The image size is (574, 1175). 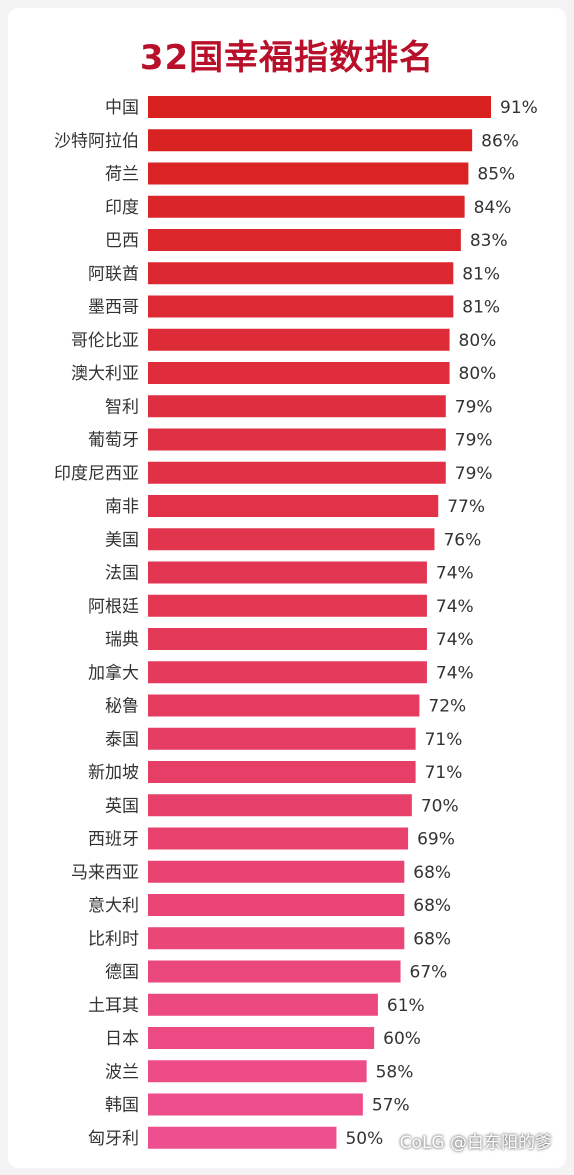 What do you see at coordinates (113, 773) in the screenshot?
I see `category-label: 新加坡` at bounding box center [113, 773].